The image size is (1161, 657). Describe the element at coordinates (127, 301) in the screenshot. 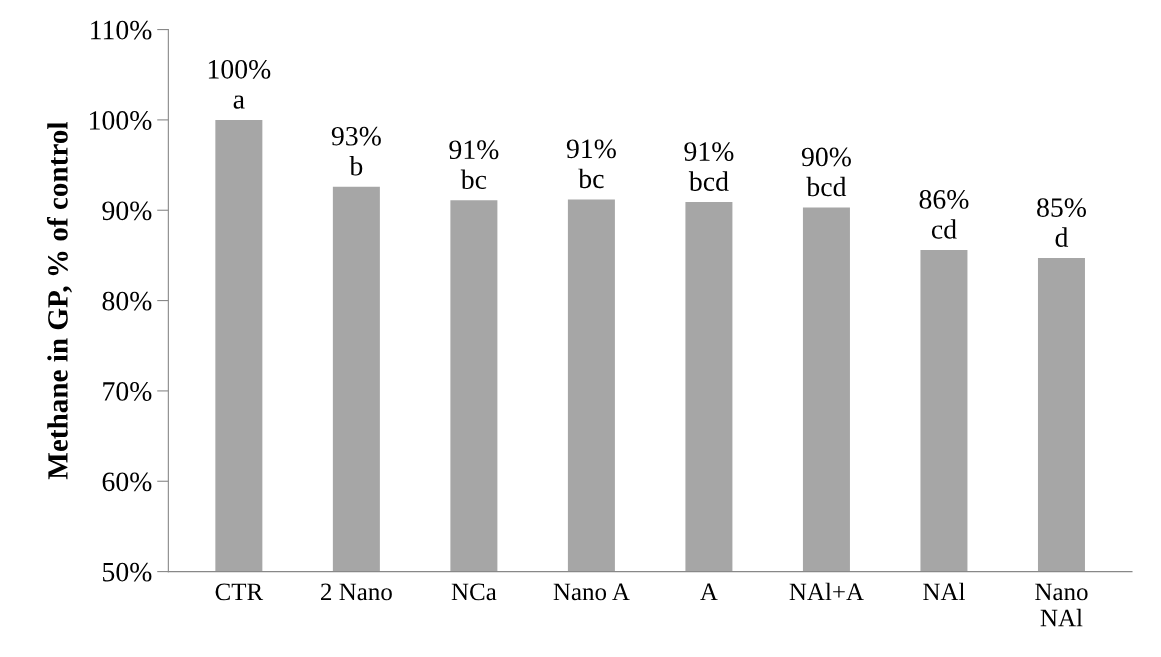

I see `y-tick-label: 80%` at that location.